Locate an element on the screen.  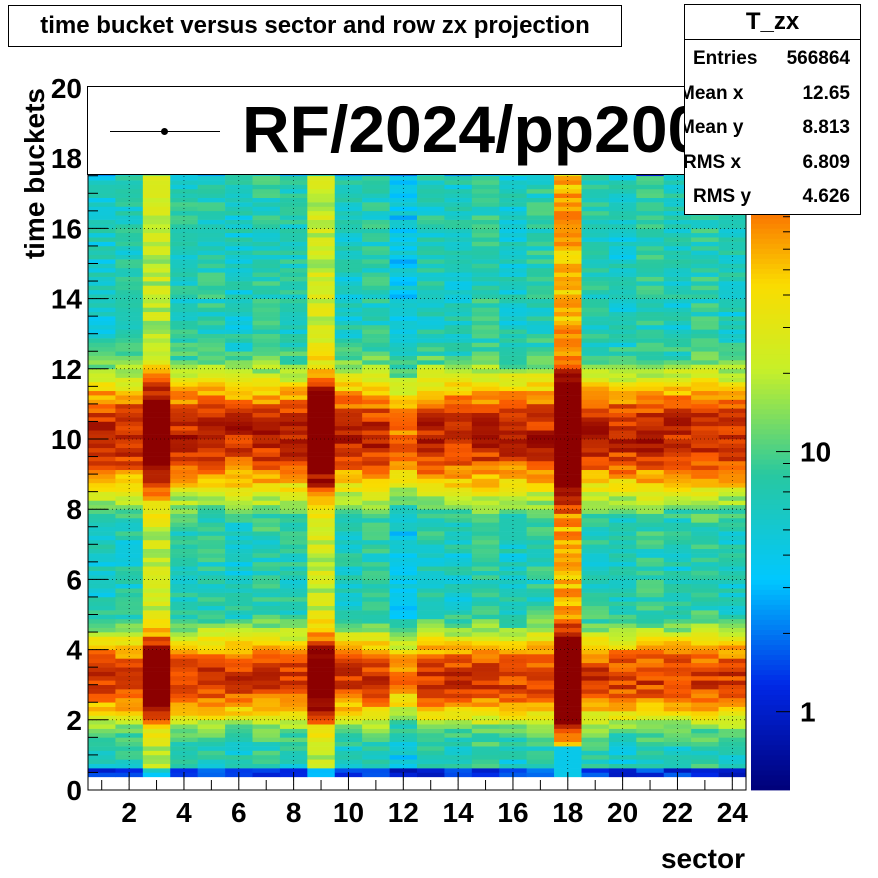
legend-marker-dot is located at coordinates (164, 131).